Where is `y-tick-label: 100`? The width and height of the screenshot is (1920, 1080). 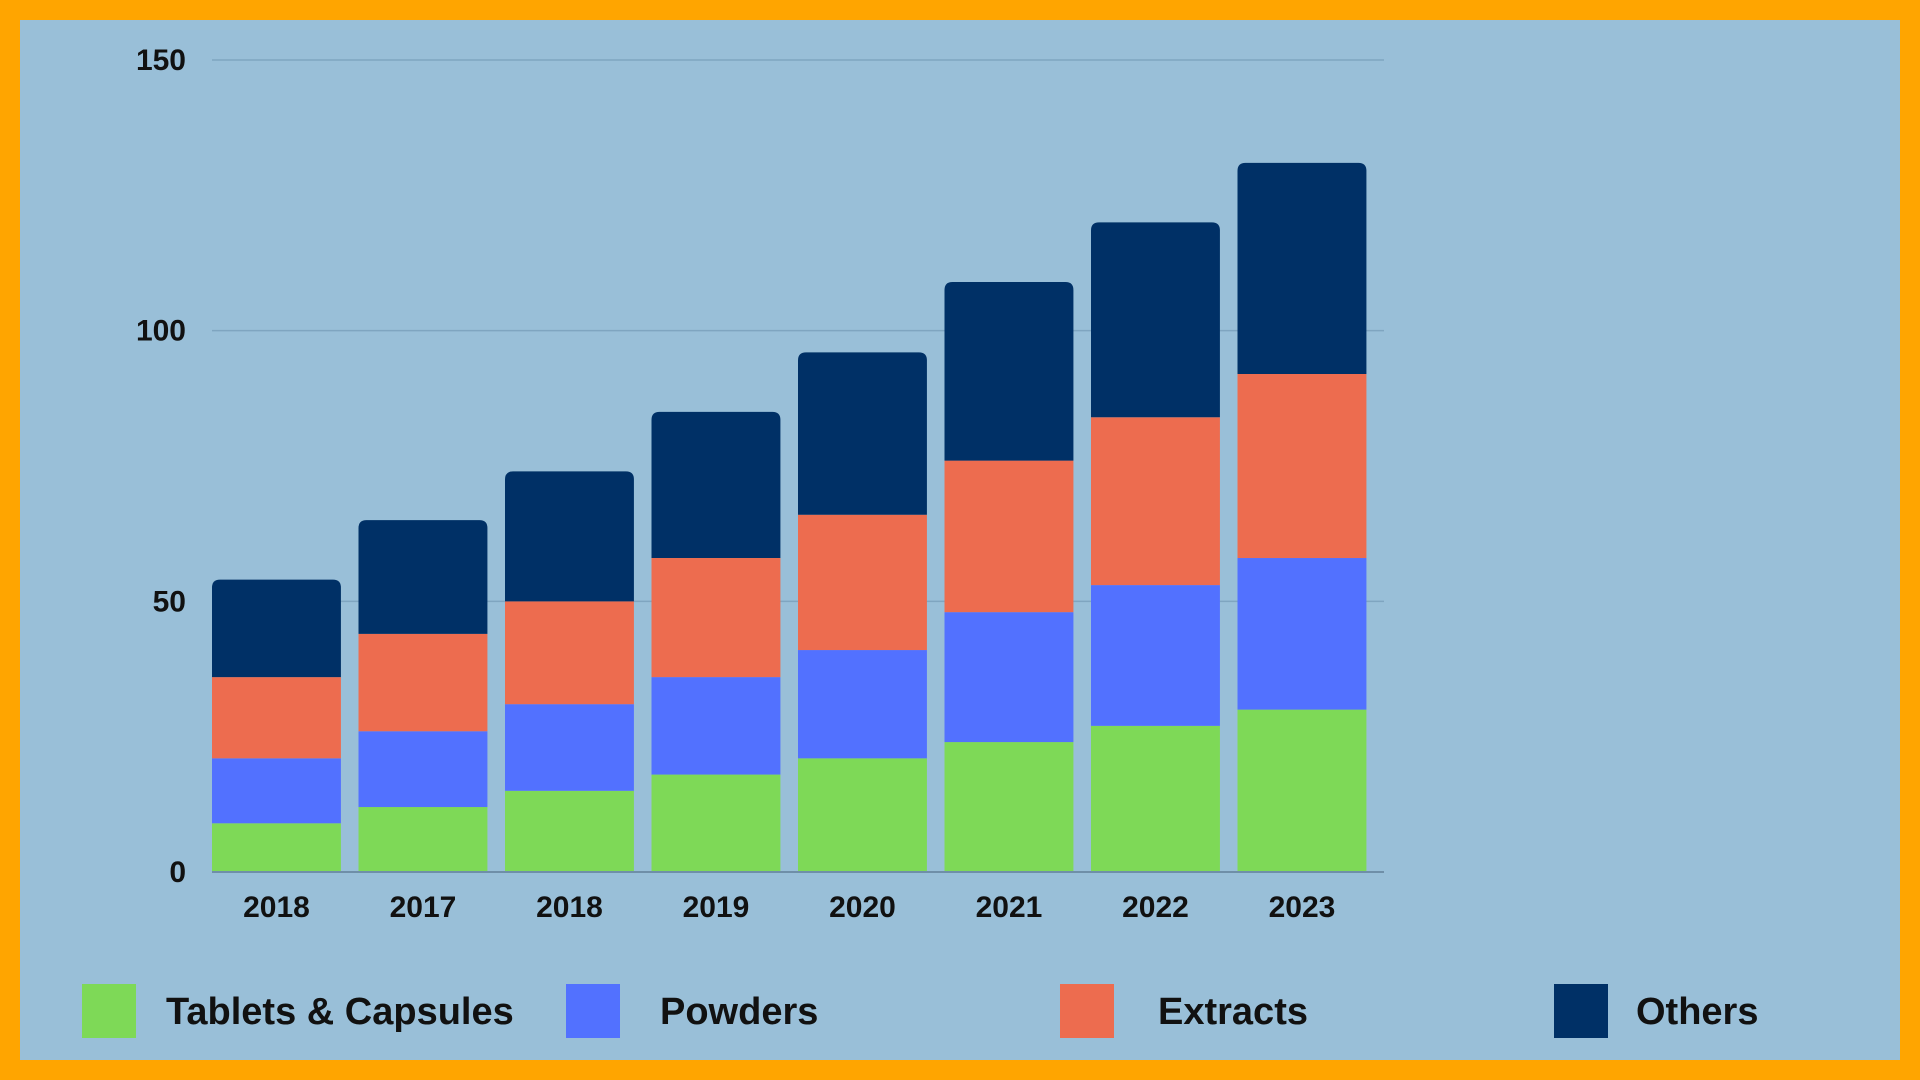
y-tick-label: 100 is located at coordinates (161, 331).